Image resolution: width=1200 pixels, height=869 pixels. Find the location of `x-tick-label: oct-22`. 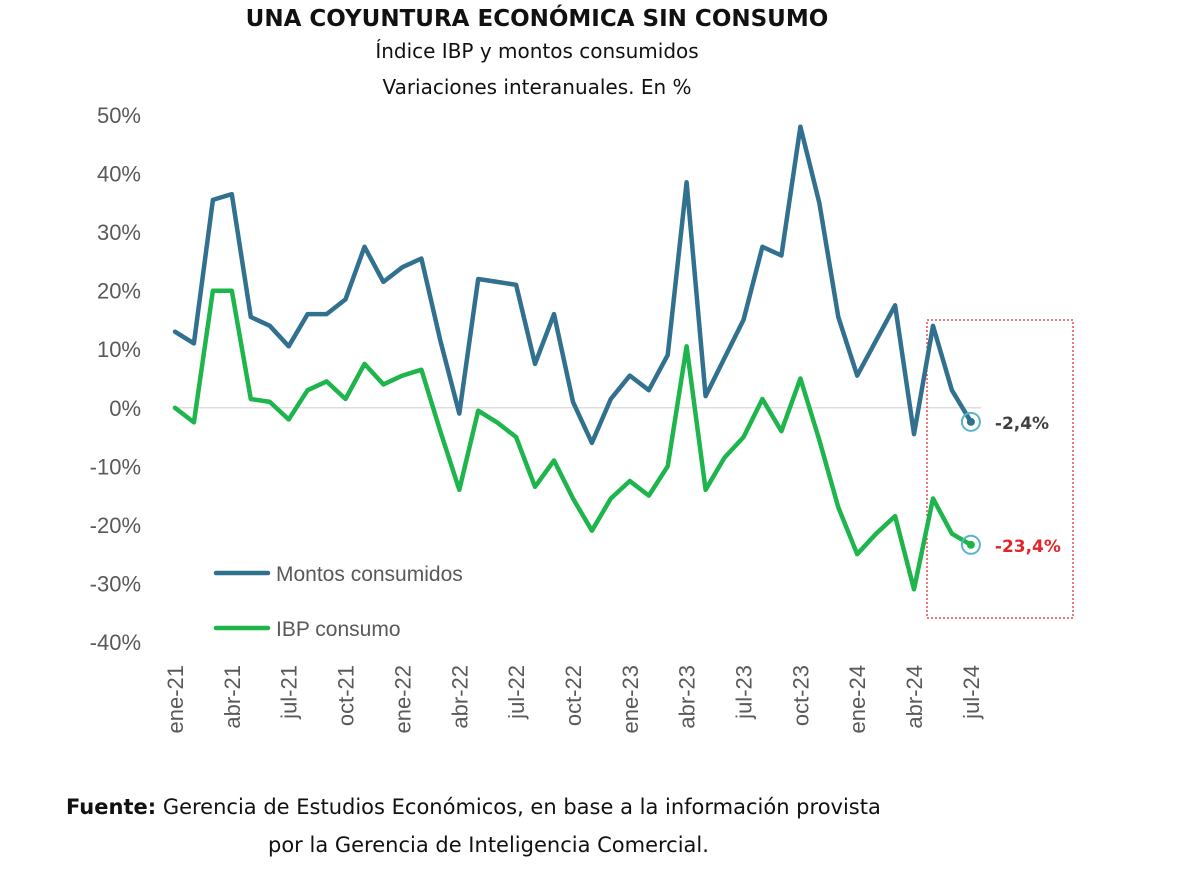

x-tick-label: oct-22 is located at coordinates (573, 695).